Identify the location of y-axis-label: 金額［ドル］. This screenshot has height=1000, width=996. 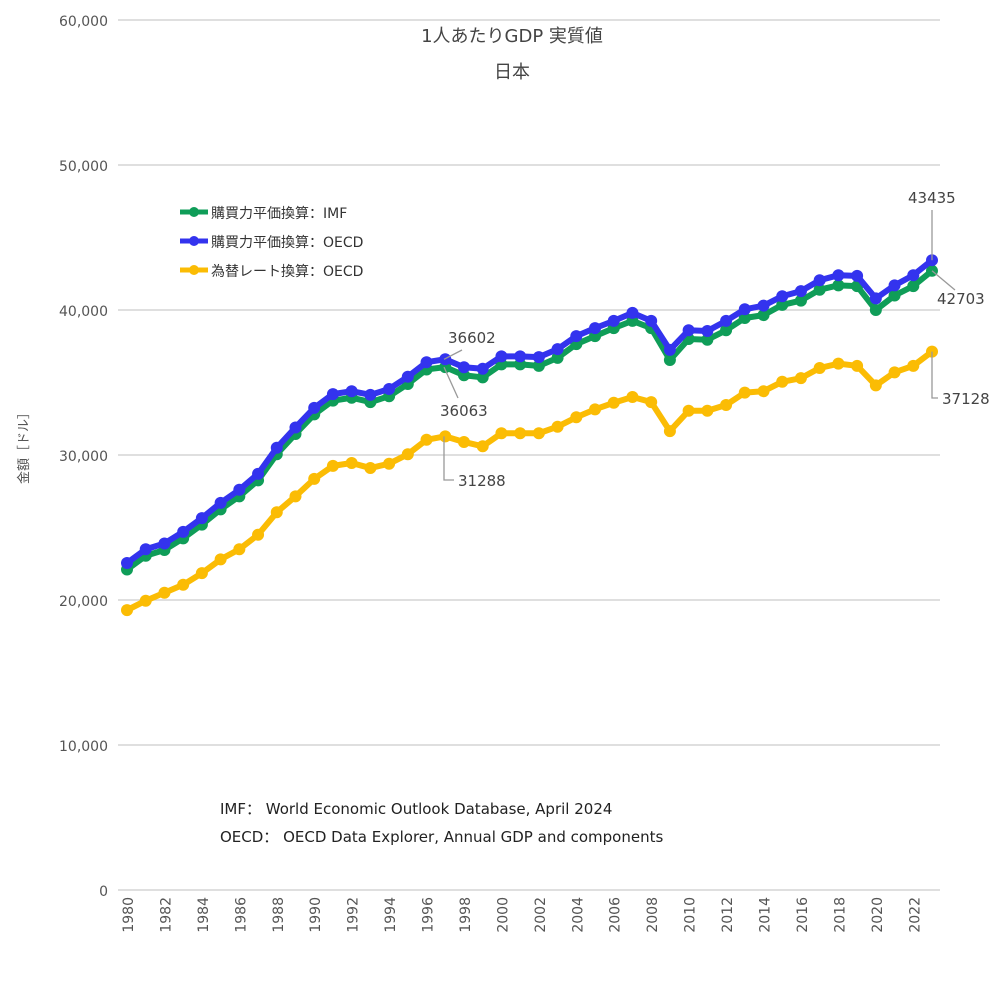
(24, 445).